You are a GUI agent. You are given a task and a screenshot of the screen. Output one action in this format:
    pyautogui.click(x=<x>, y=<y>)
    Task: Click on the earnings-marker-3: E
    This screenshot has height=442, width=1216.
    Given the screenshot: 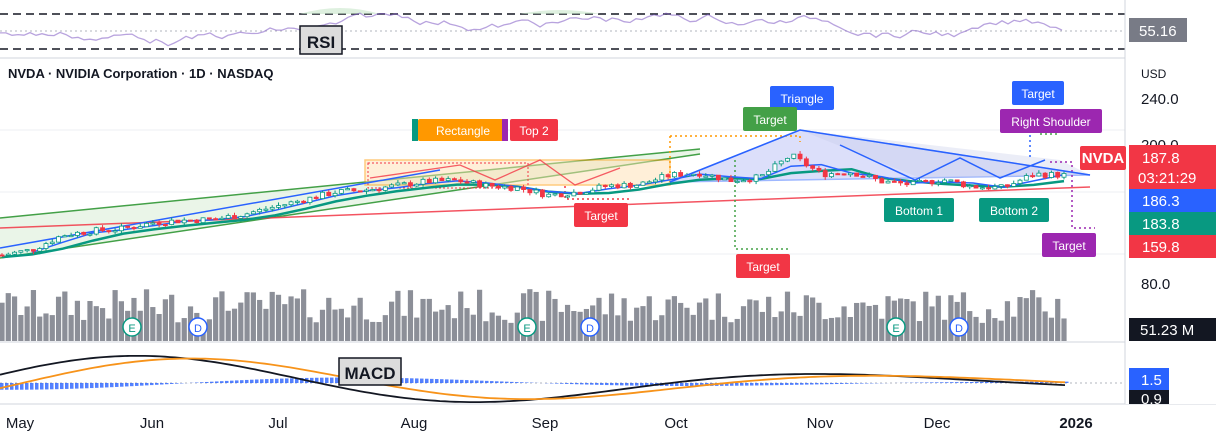 What is the action you would take?
    pyautogui.click(x=895, y=329)
    